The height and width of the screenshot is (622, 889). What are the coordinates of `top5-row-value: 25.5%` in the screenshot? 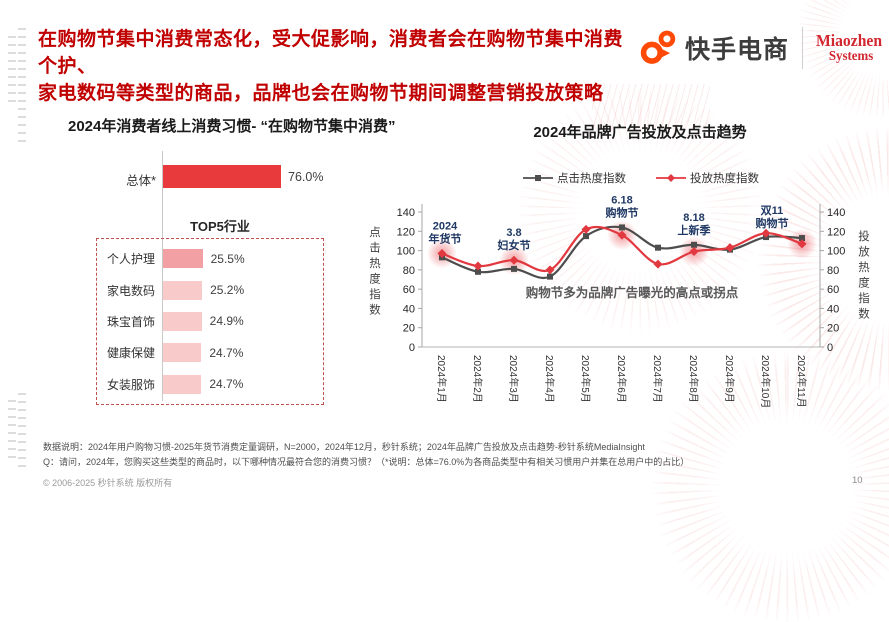 It's located at (227, 258).